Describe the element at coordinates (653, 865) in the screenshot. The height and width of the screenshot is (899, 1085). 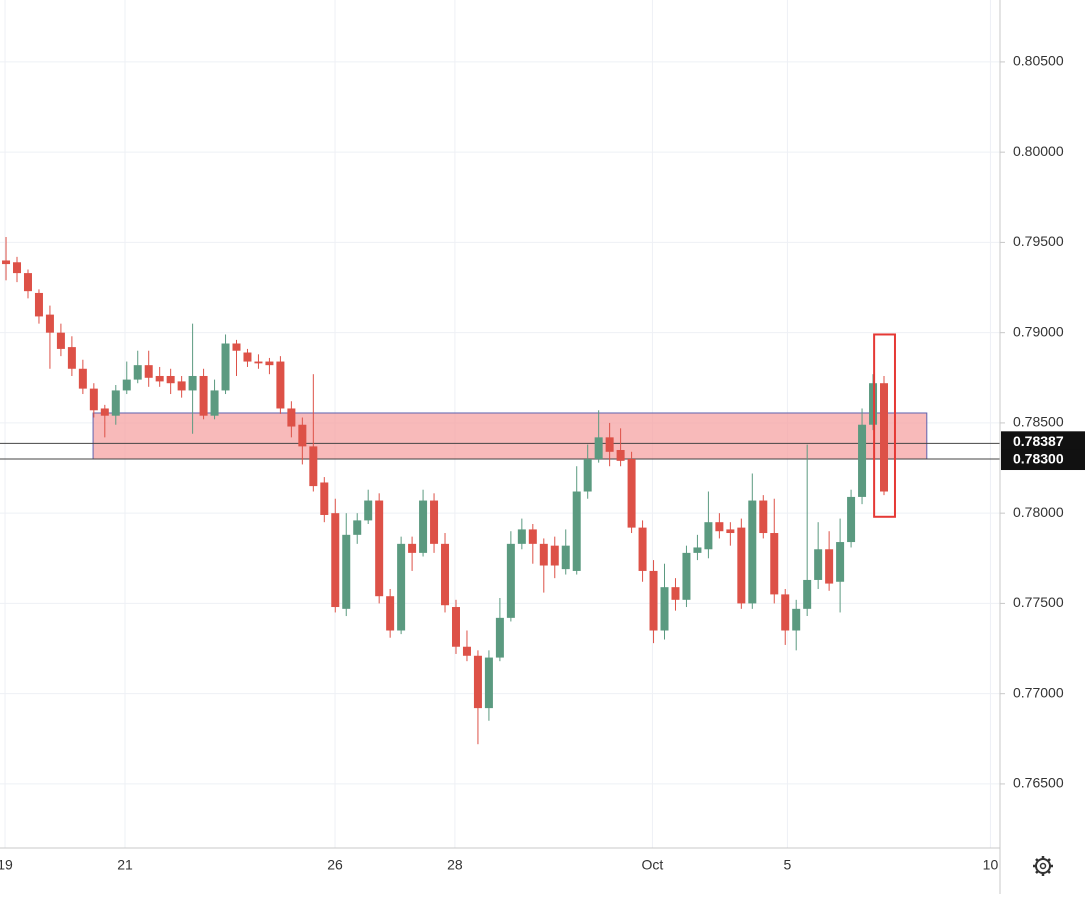
I see `x-tick-label: Oct` at that location.